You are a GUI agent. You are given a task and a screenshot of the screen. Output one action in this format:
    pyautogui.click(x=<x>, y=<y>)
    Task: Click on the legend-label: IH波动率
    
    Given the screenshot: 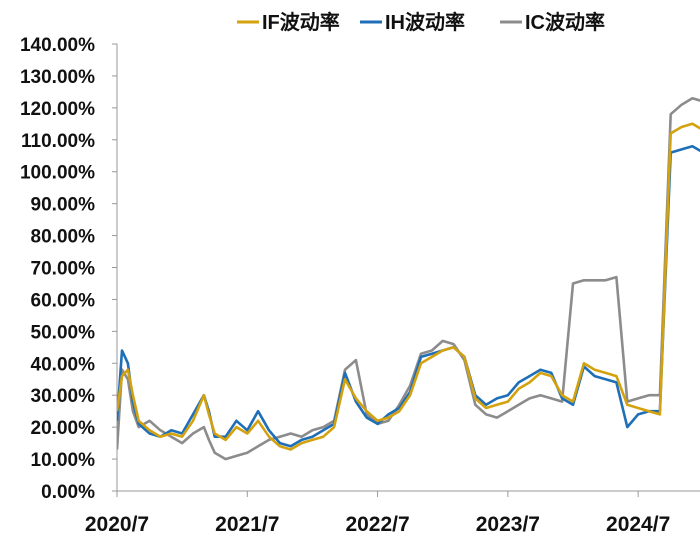 What is the action you would take?
    pyautogui.click(x=425, y=22)
    